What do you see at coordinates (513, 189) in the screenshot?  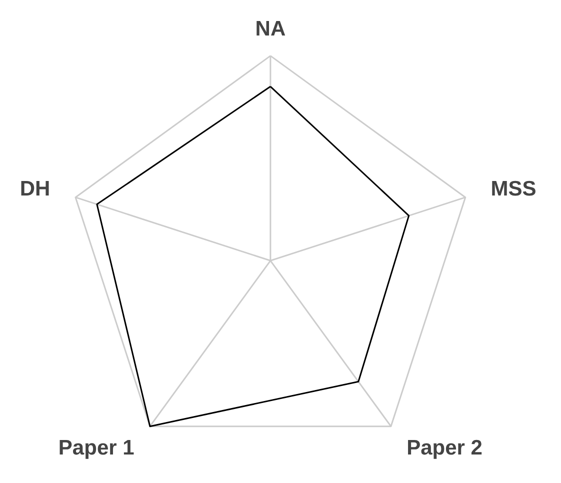 I see `spoke-label: MSS` at bounding box center [513, 189].